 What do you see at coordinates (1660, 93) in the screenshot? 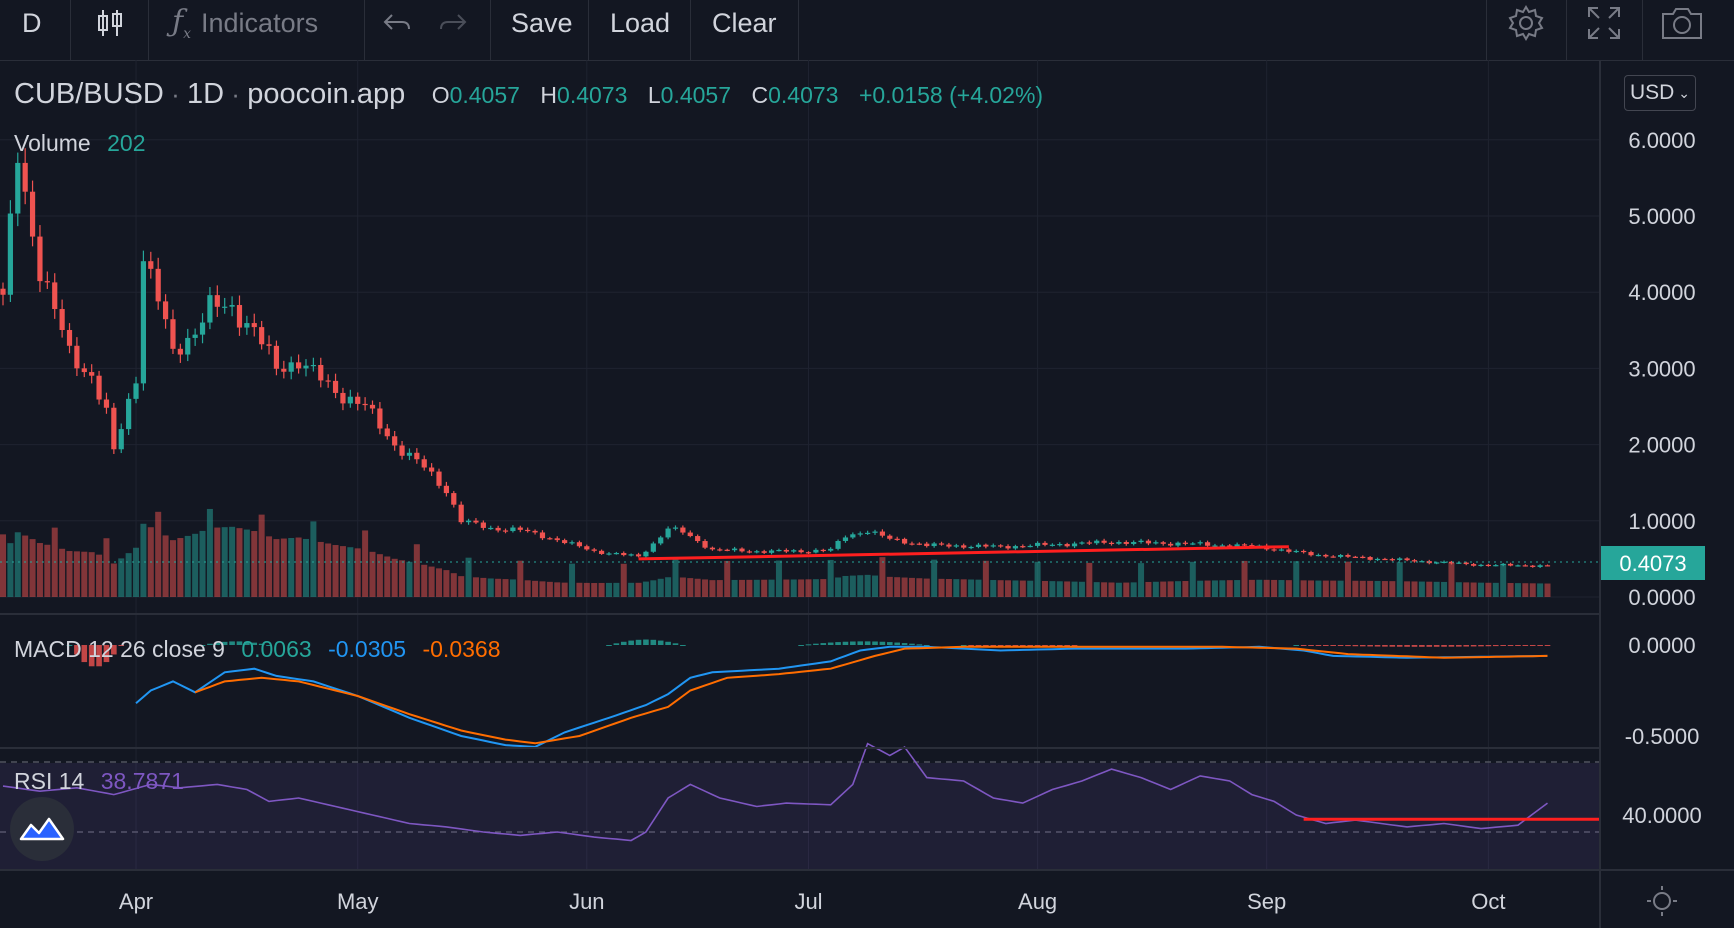
I see `currency-select: USD ⌄` at bounding box center [1660, 93].